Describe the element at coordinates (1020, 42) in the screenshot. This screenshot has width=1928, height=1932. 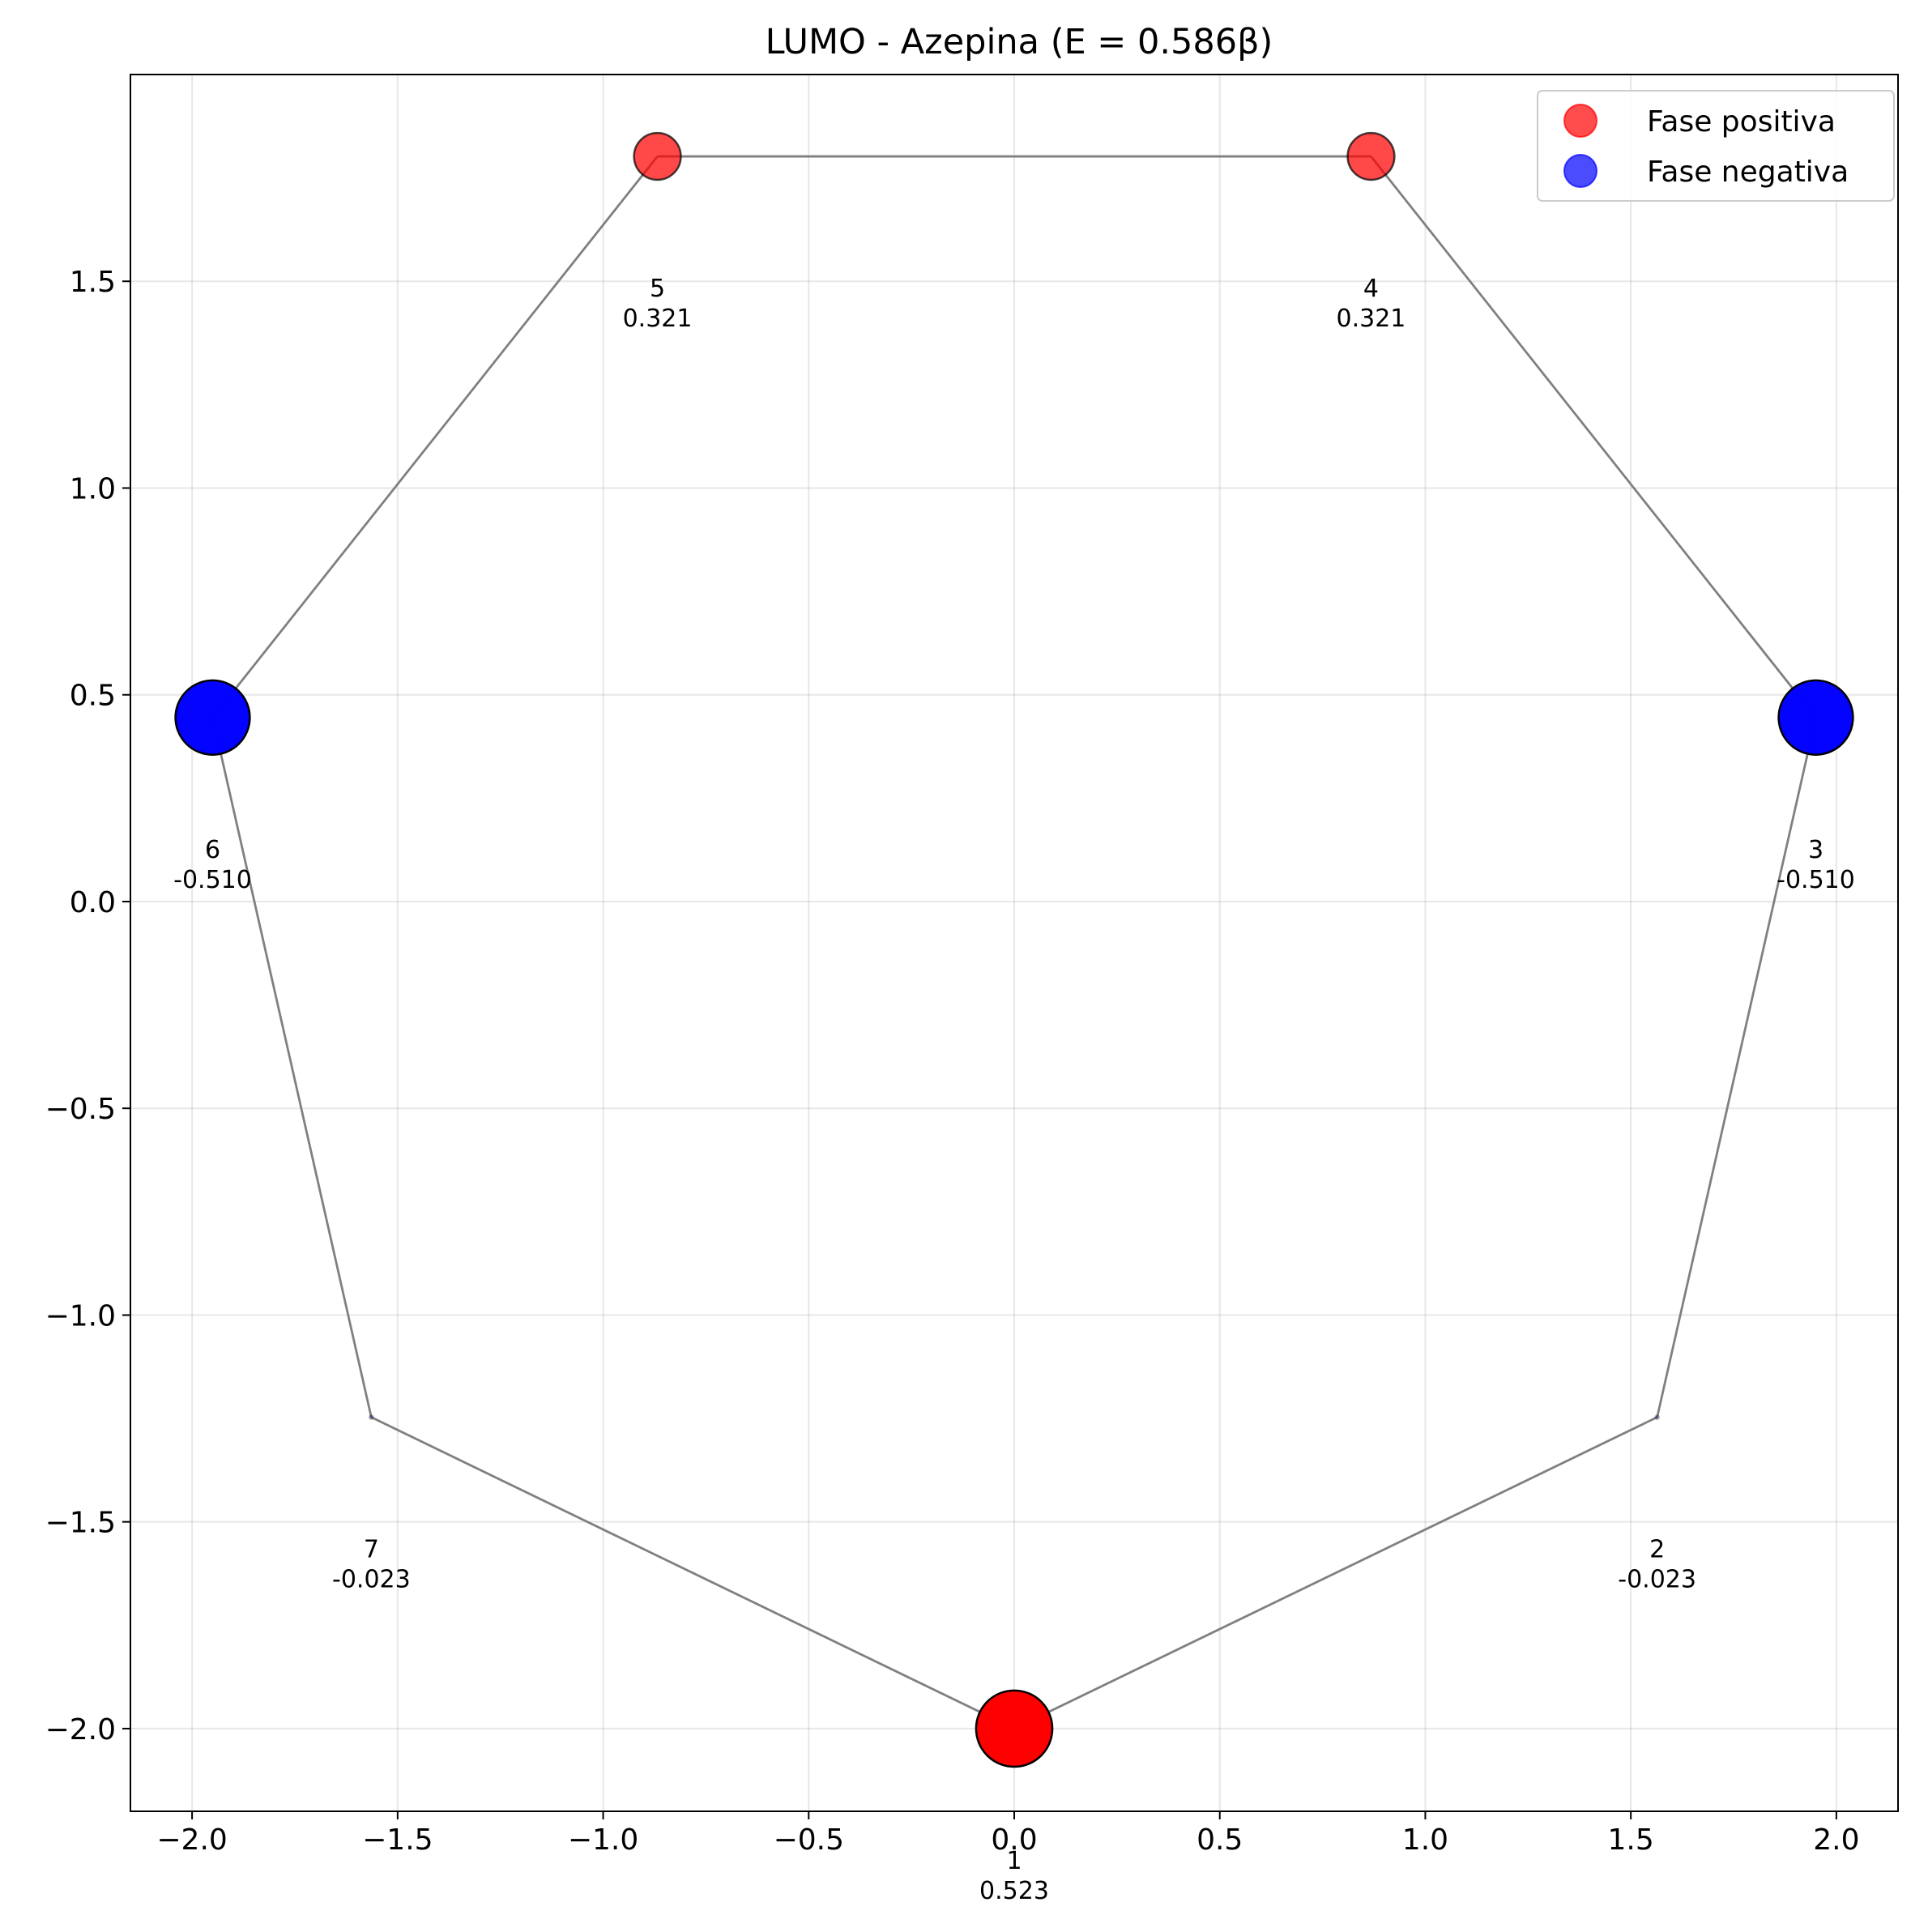
I see `chart-title: LUMO - Azepina (E = 0.586β)` at that location.